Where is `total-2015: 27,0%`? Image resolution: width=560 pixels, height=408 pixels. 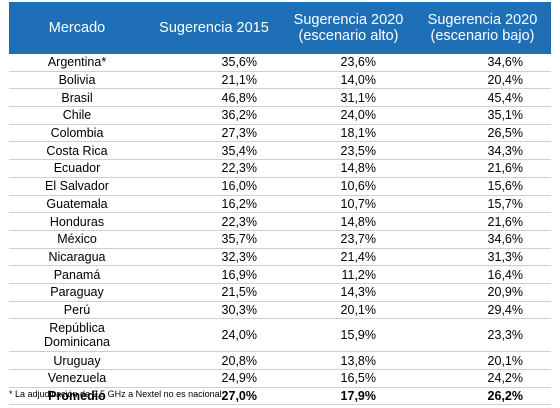 total-2015: 27,0% is located at coordinates (214, 396).